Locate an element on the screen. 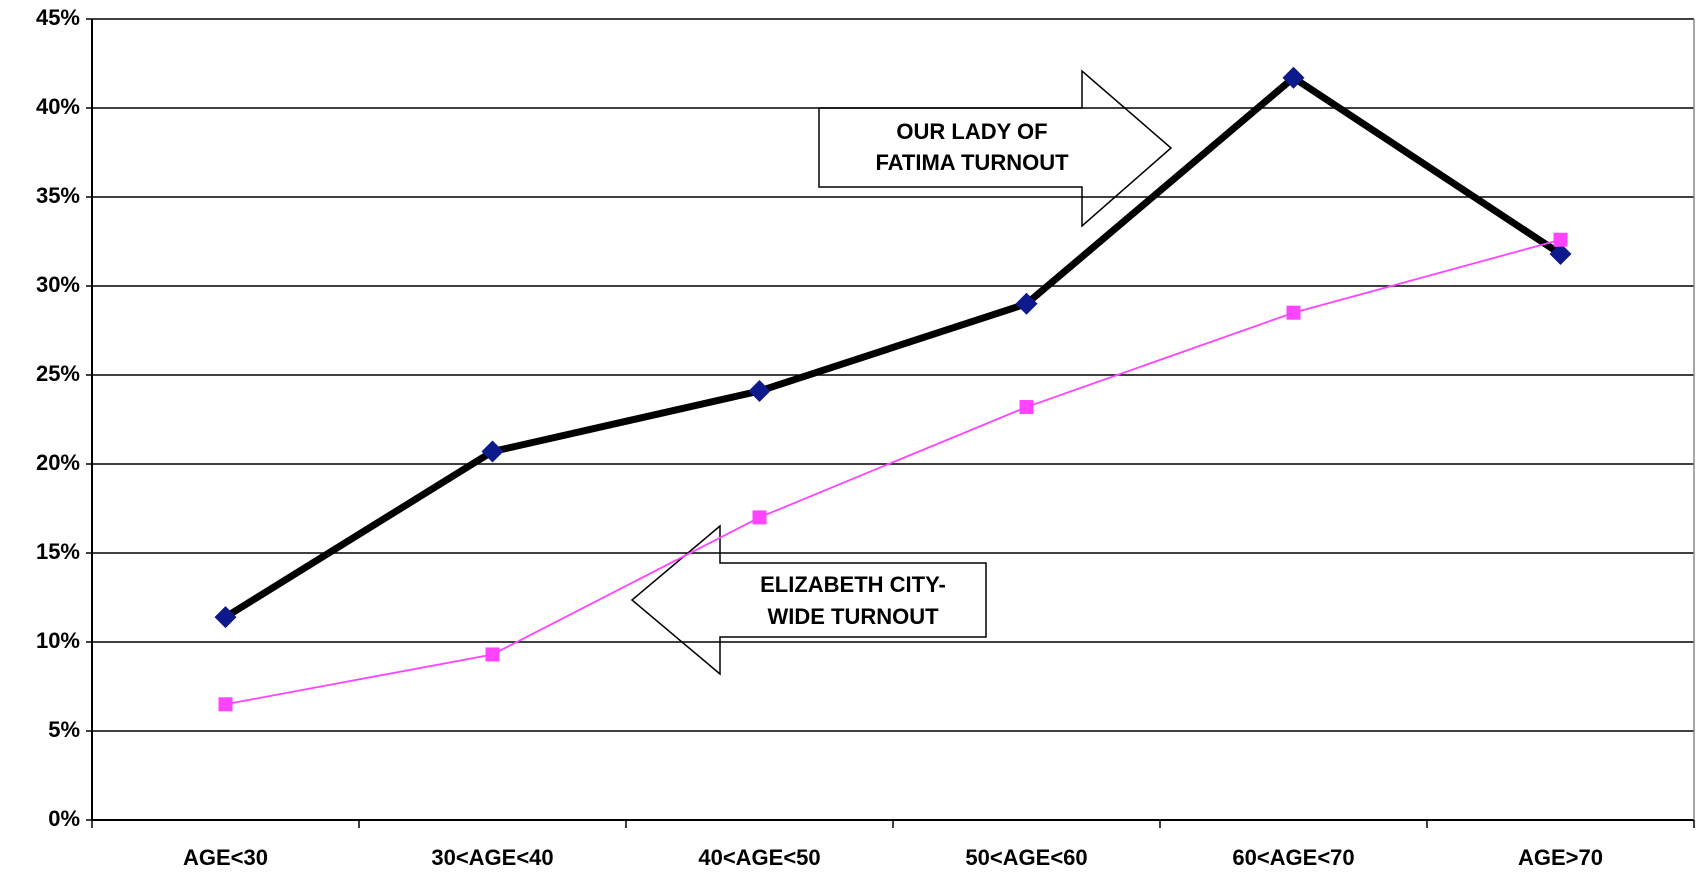 Image resolution: width=1697 pixels, height=888 pixels. x-tick-label: 30<AGE<40 is located at coordinates (492, 857).